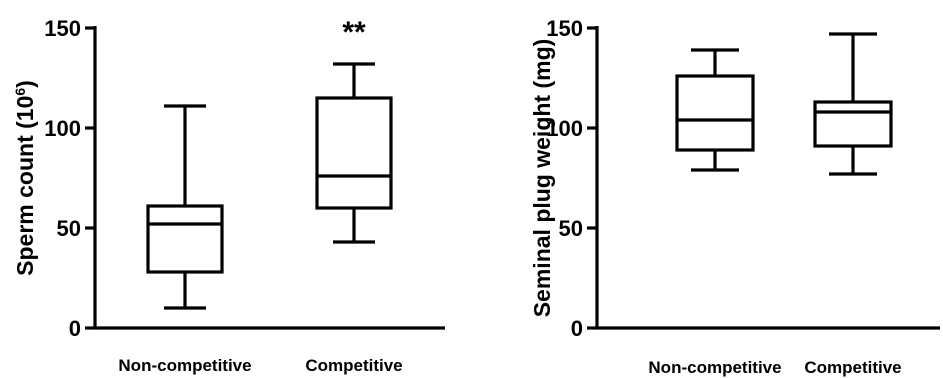 The width and height of the screenshot is (943, 378). What do you see at coordinates (542, 178) in the screenshot?
I see `y-axis-label: Seminal plug weight (mg)` at bounding box center [542, 178].